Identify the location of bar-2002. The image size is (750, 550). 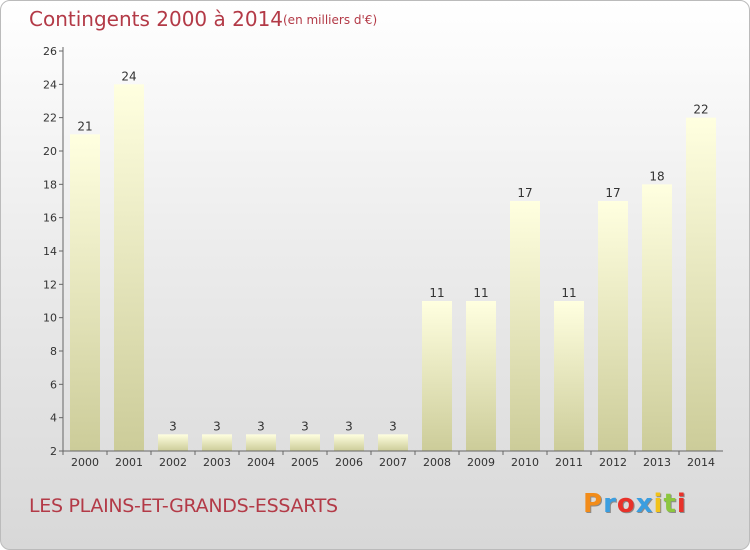
(173, 442).